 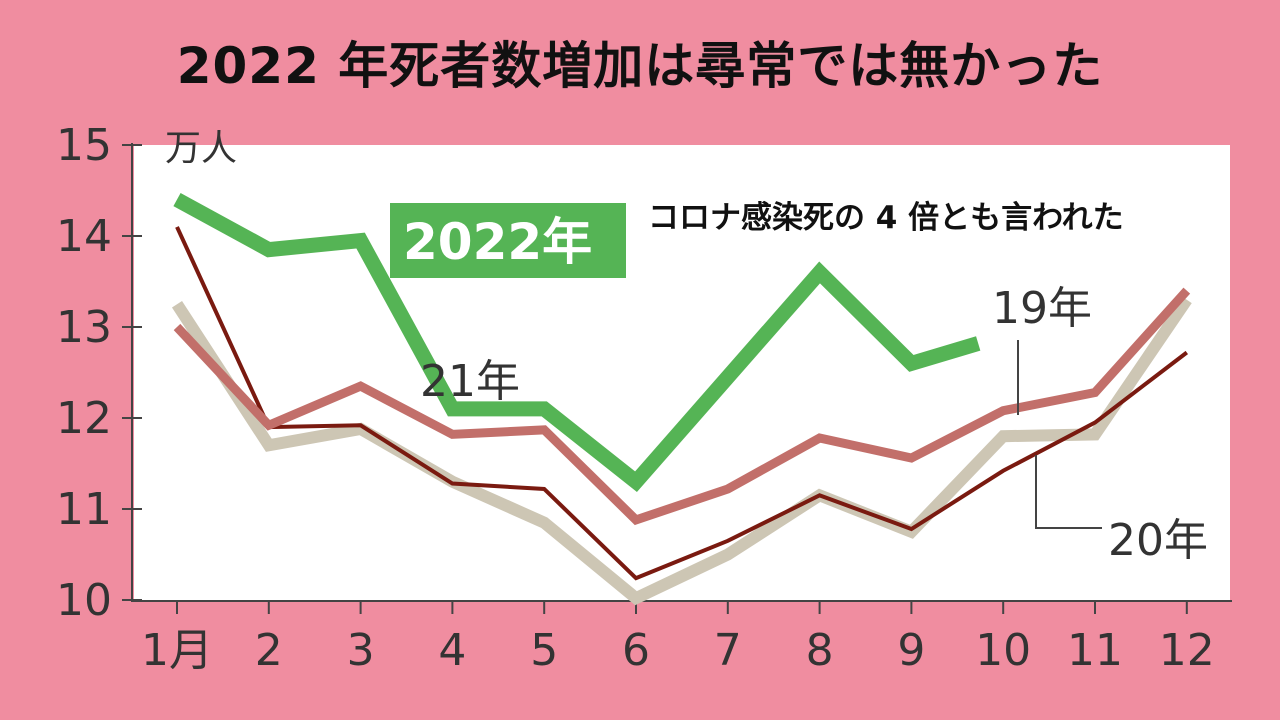 What do you see at coordinates (1187, 650) in the screenshot?
I see `x-tick-label: 12` at bounding box center [1187, 650].